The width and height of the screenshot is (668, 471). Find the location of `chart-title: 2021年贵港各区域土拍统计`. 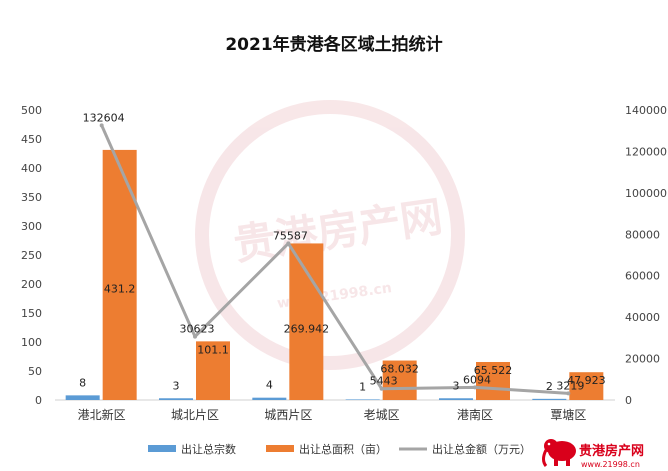

chart-title: 2021年贵港各区域土拍统计 is located at coordinates (333, 44).